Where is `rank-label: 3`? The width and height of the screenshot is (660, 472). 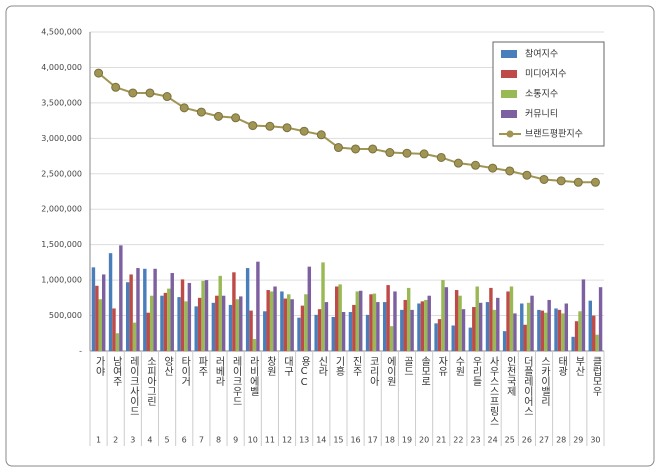 rank-label: 3 is located at coordinates (132, 440).